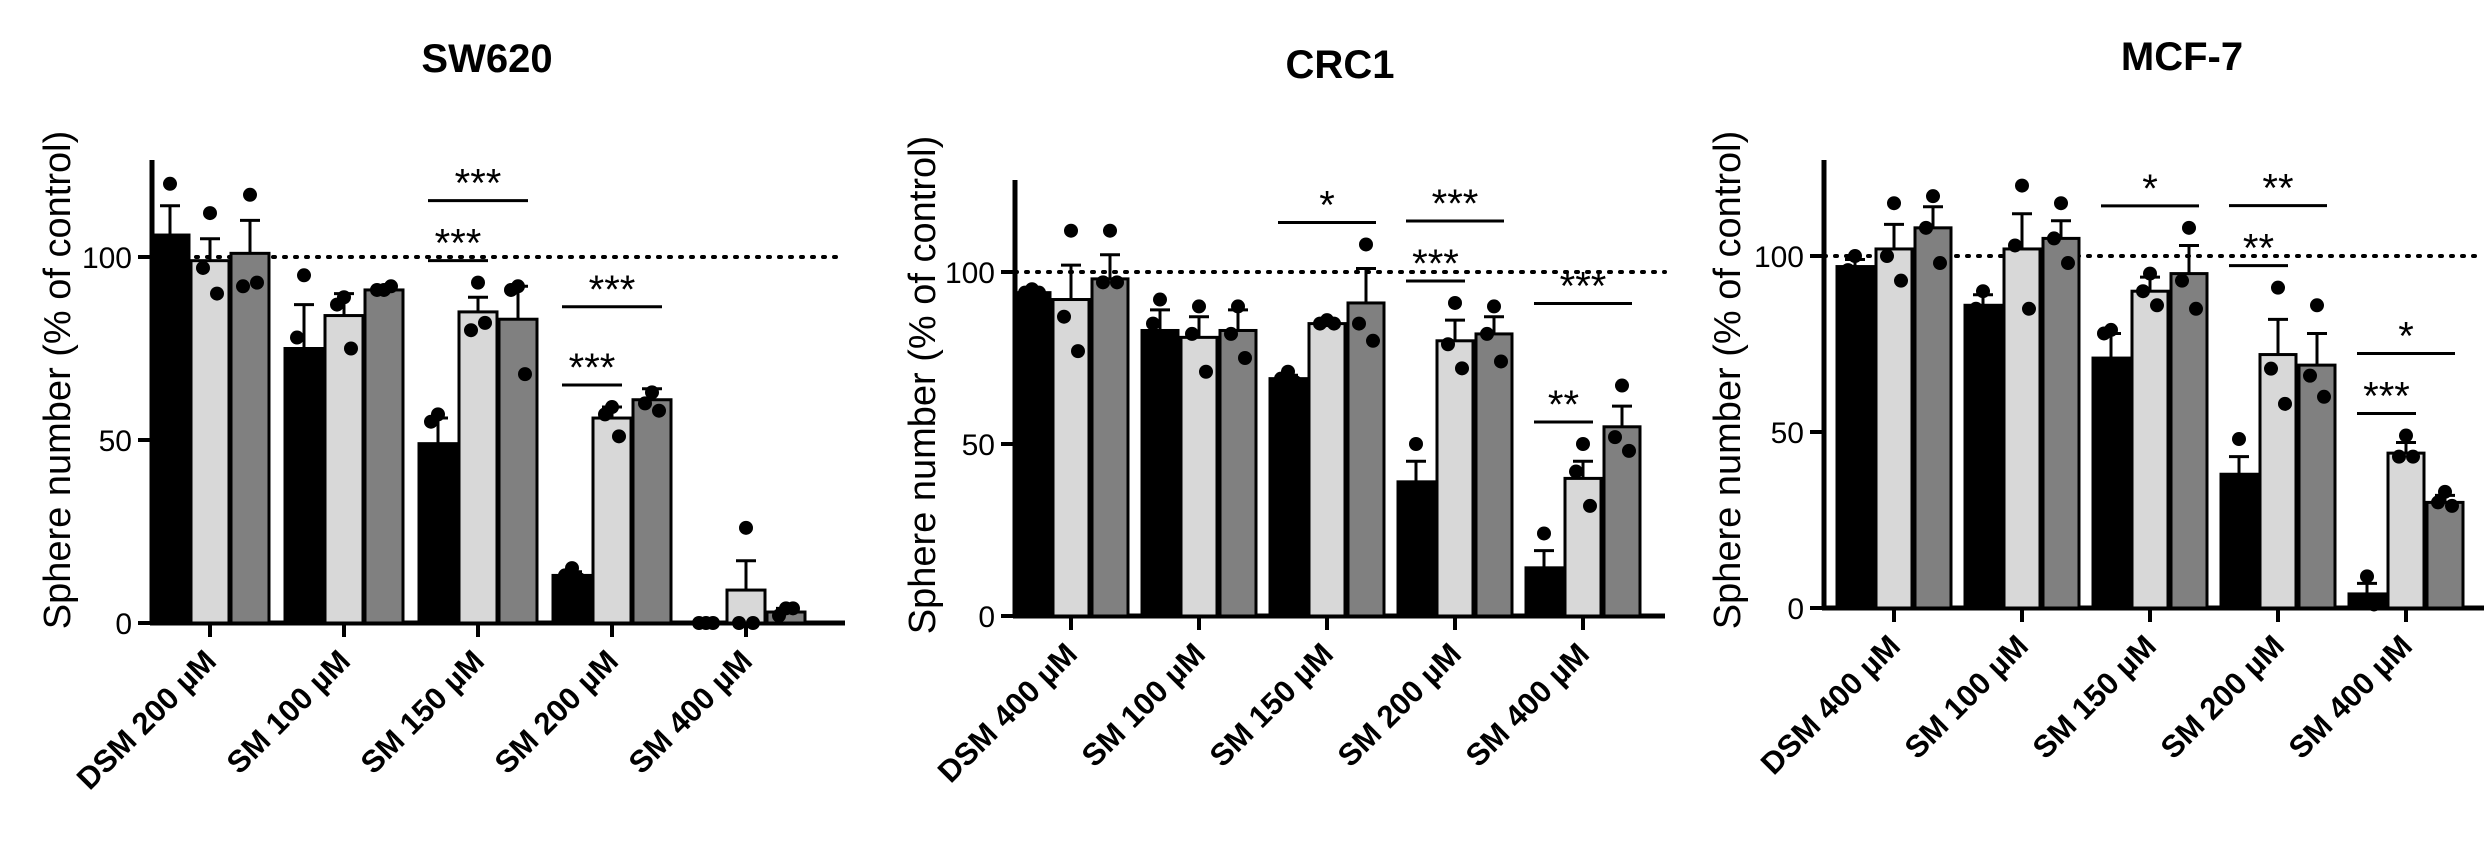  I want to click on x-tick-label: SM 200 µM, so click(556, 711).